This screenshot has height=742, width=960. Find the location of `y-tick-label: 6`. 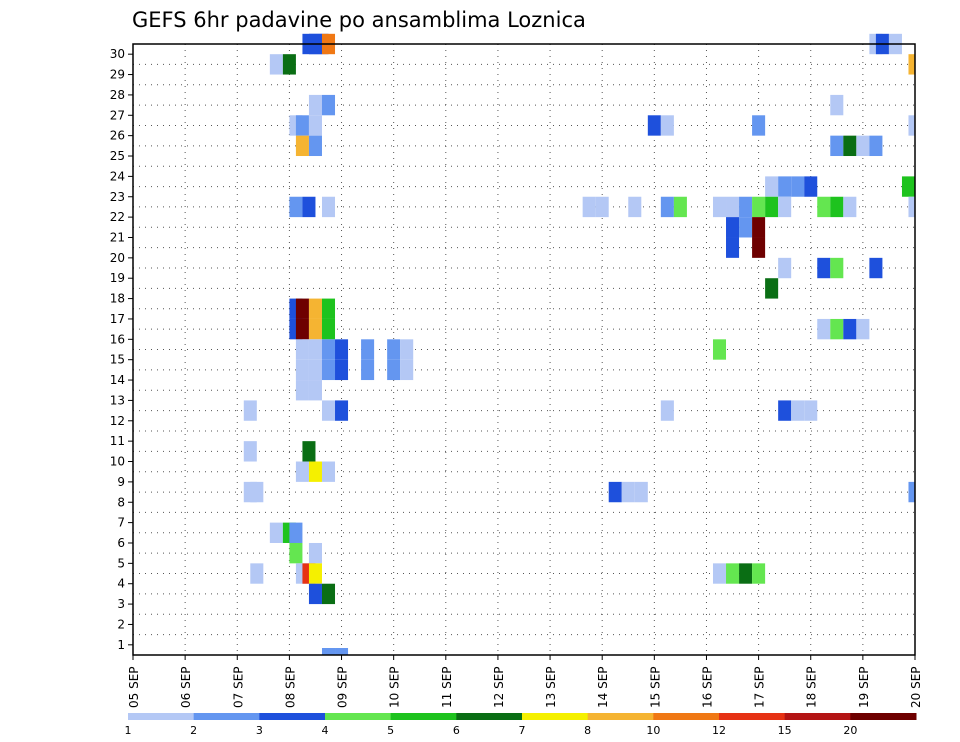

y-tick-label: 6 is located at coordinates (121, 543).